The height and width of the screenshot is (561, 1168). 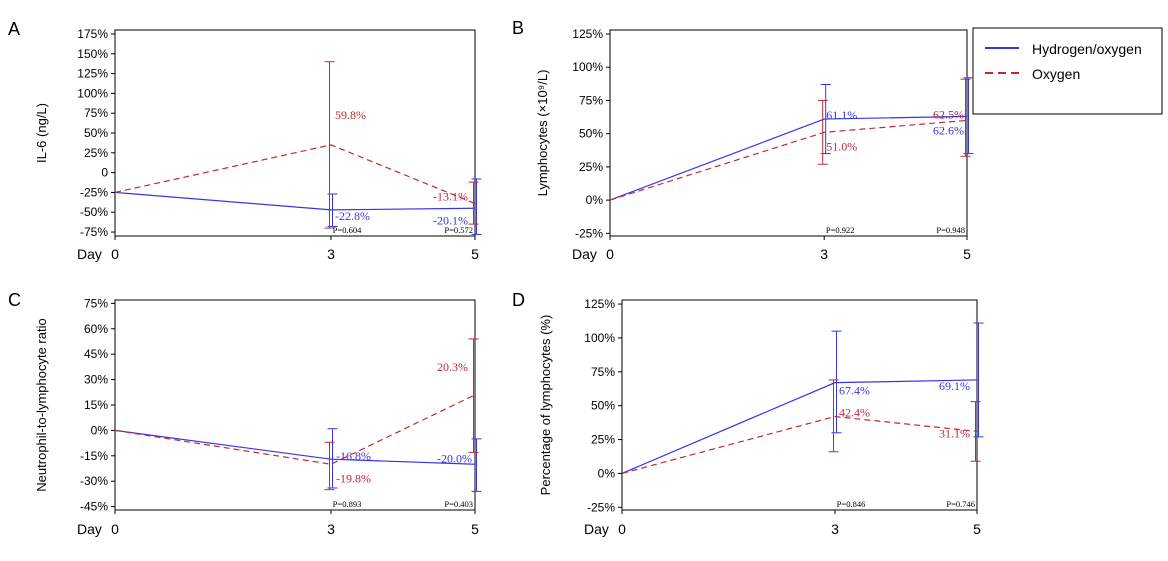 What do you see at coordinates (542, 133) in the screenshot?
I see `y-axis-title: Lymphocytes (×10⁹/L)` at bounding box center [542, 133].